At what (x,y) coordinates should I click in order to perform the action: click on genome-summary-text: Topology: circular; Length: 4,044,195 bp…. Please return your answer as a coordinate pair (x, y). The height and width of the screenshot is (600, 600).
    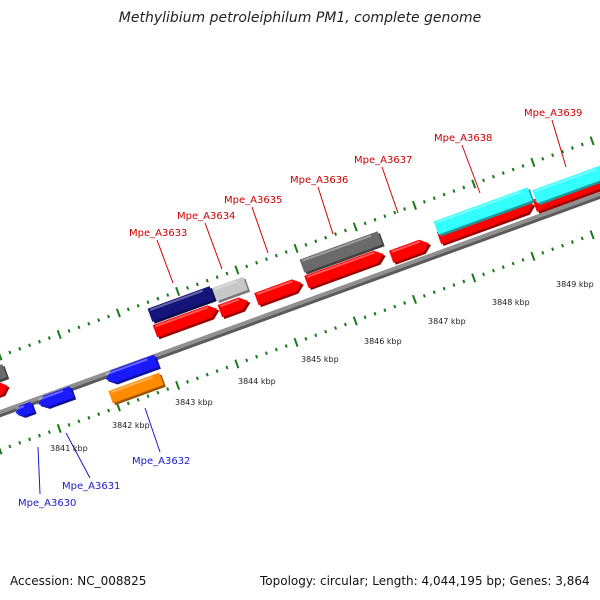
    Looking at the image, I should click on (425, 581).